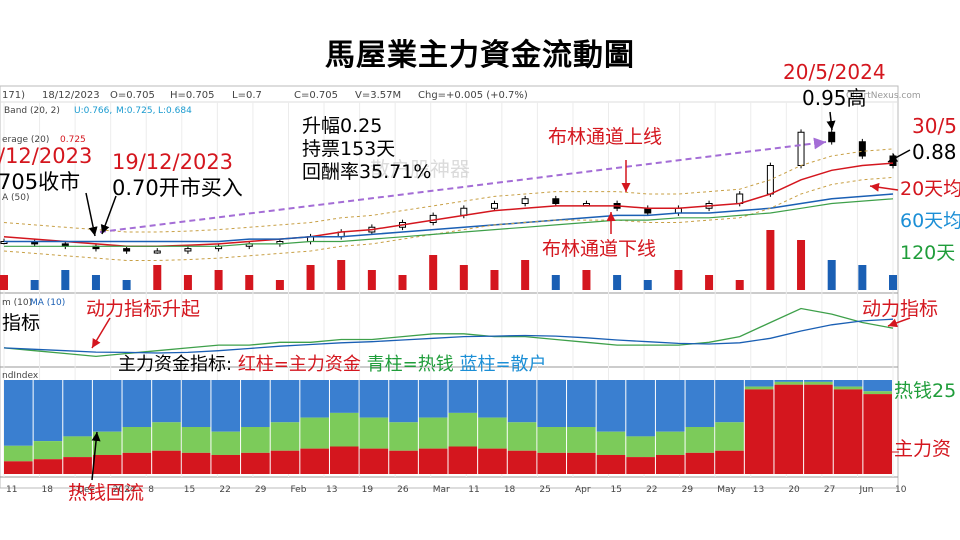  I want to click on x-tick-label: Jun, so click(865, 490).